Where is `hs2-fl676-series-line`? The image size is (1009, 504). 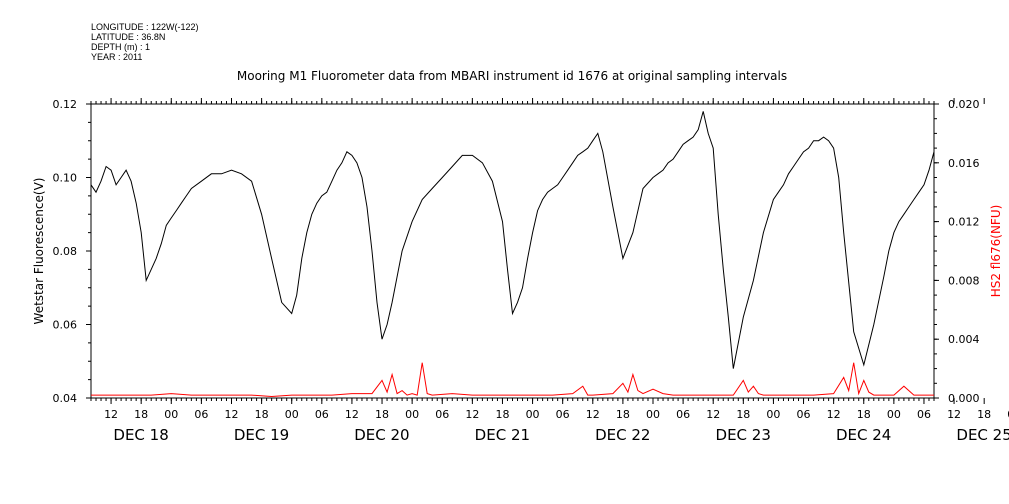
hs2-fl676-series-line is located at coordinates (512, 380).